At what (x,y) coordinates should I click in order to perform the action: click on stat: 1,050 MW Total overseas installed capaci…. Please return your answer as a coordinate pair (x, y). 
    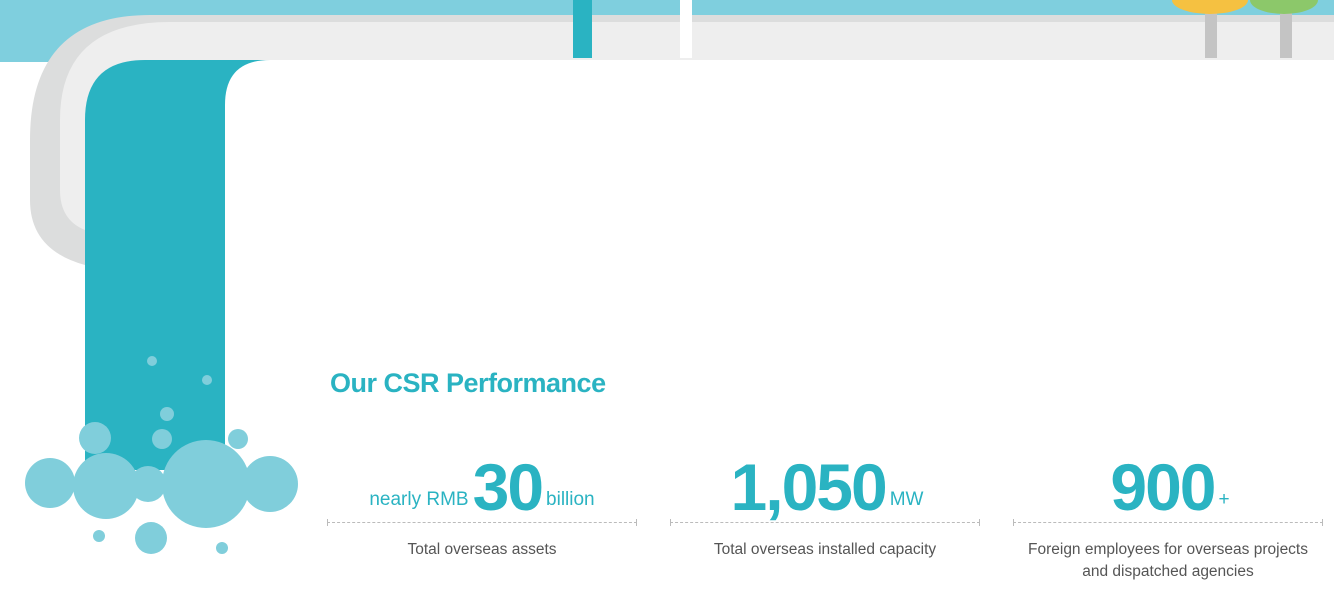
    Looking at the image, I should click on (825, 500).